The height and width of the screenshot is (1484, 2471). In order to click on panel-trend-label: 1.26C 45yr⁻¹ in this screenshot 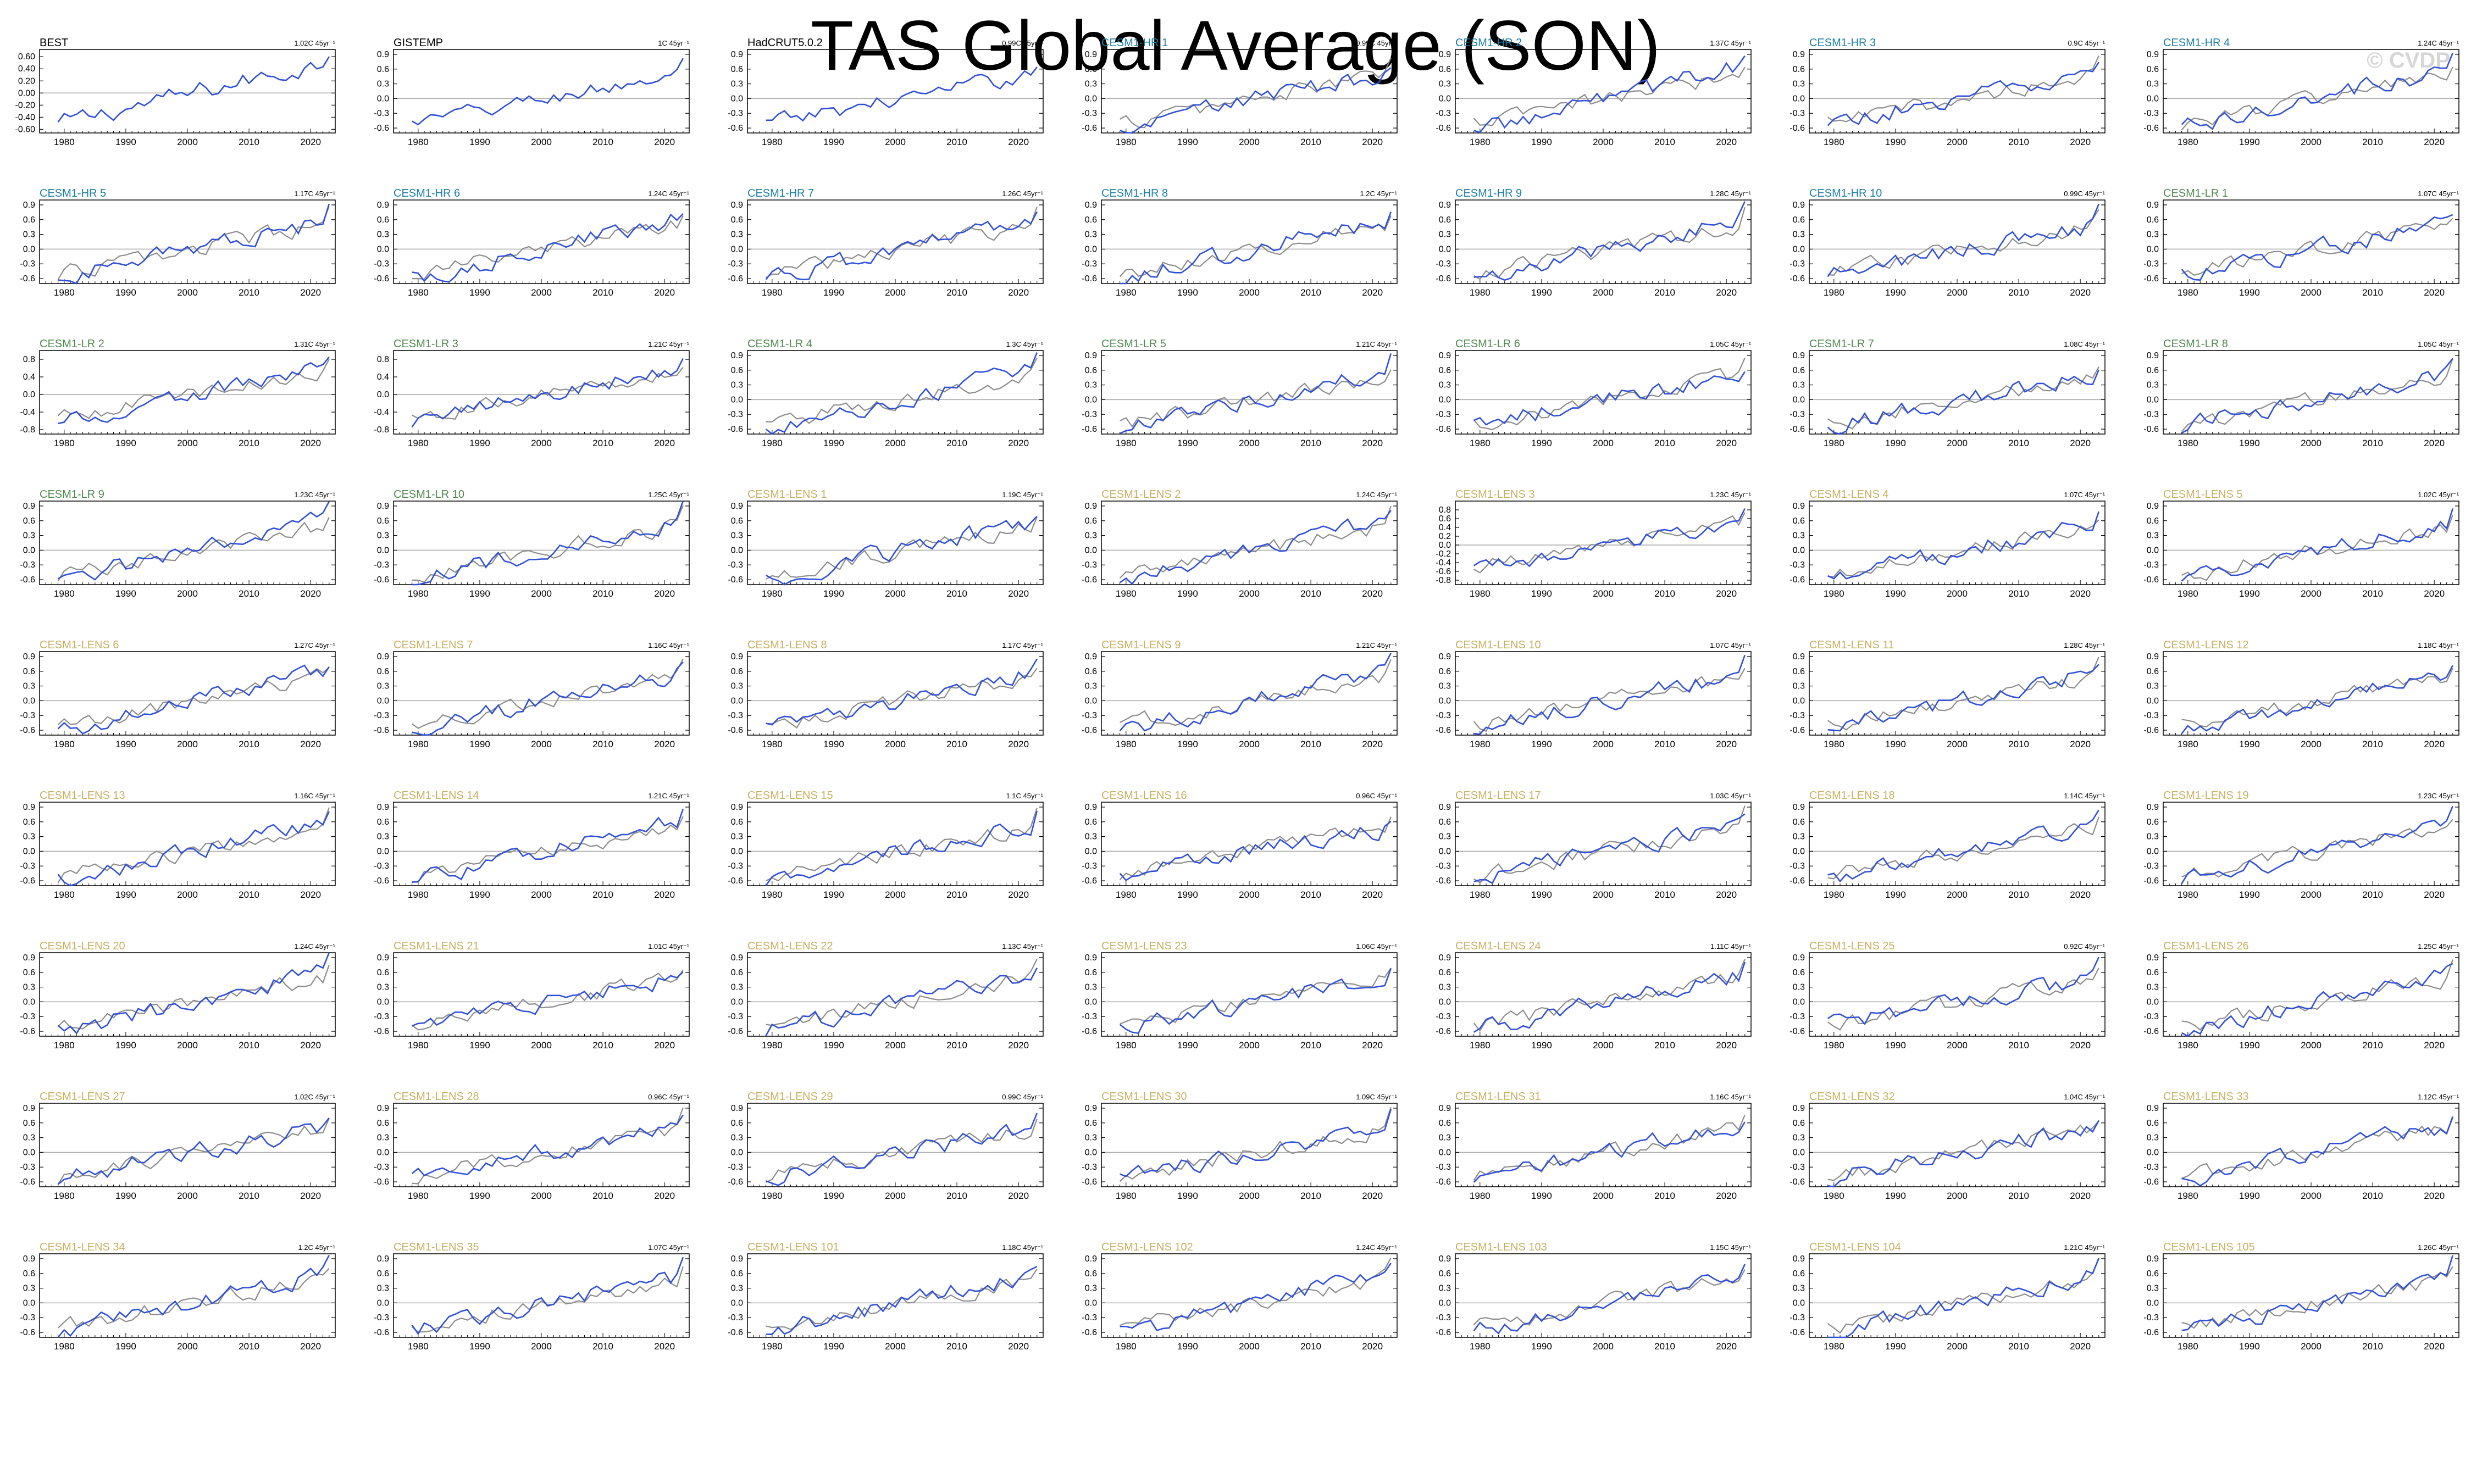, I will do `click(2439, 1247)`.